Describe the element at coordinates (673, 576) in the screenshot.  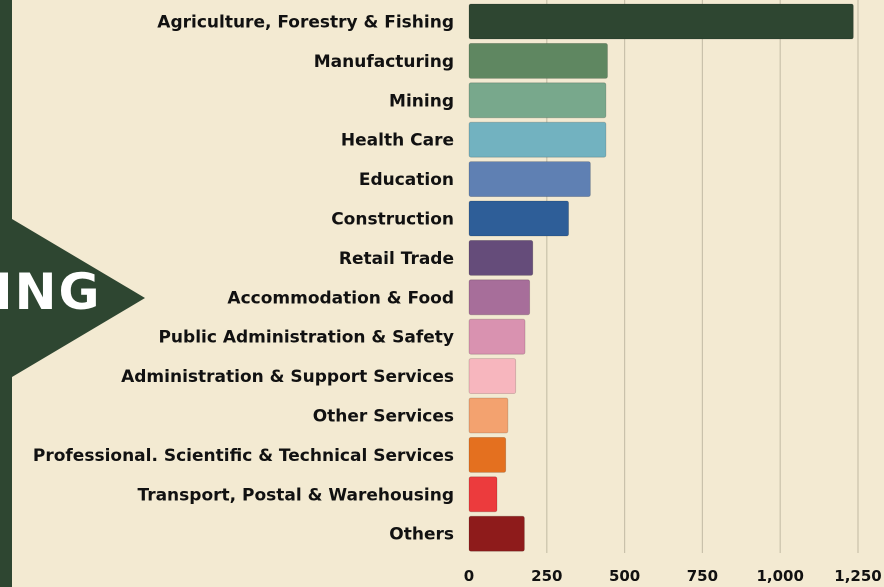
I see `x-axis-ticks: 0 250 500 750 1,000 1,250` at that location.